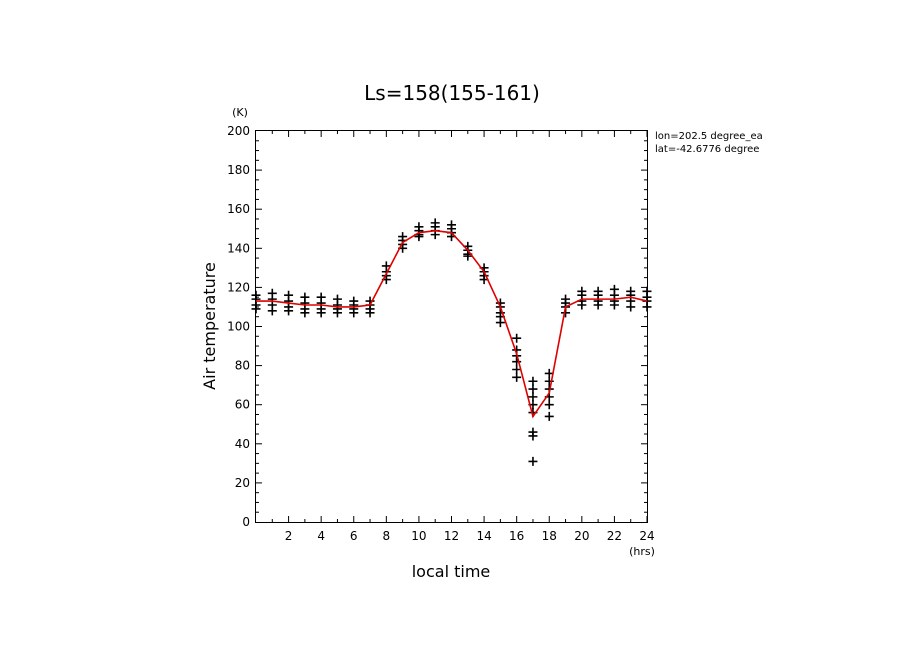  I want to click on model-line-layer, so click(452, 324).